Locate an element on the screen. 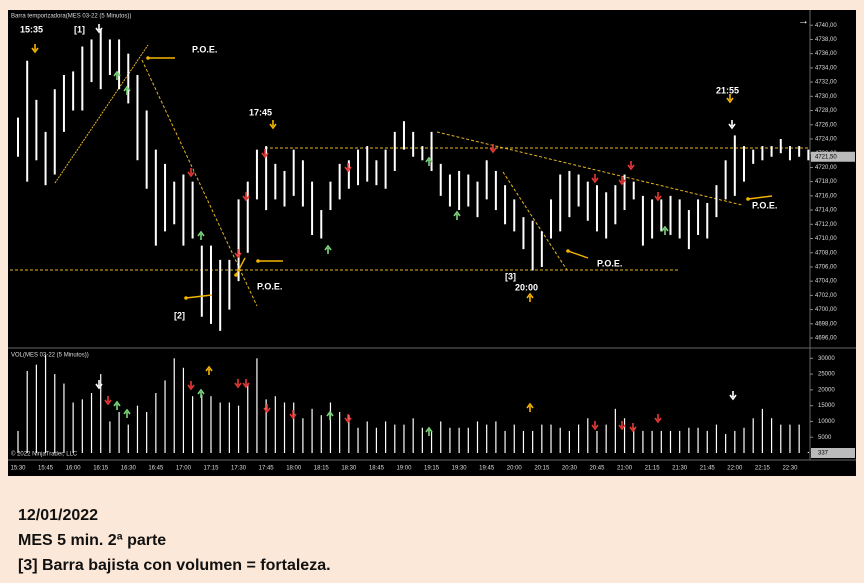 This screenshot has height=583, width=864. copyright: © 2022 NinjaTrader, LLC is located at coordinates (44, 454).